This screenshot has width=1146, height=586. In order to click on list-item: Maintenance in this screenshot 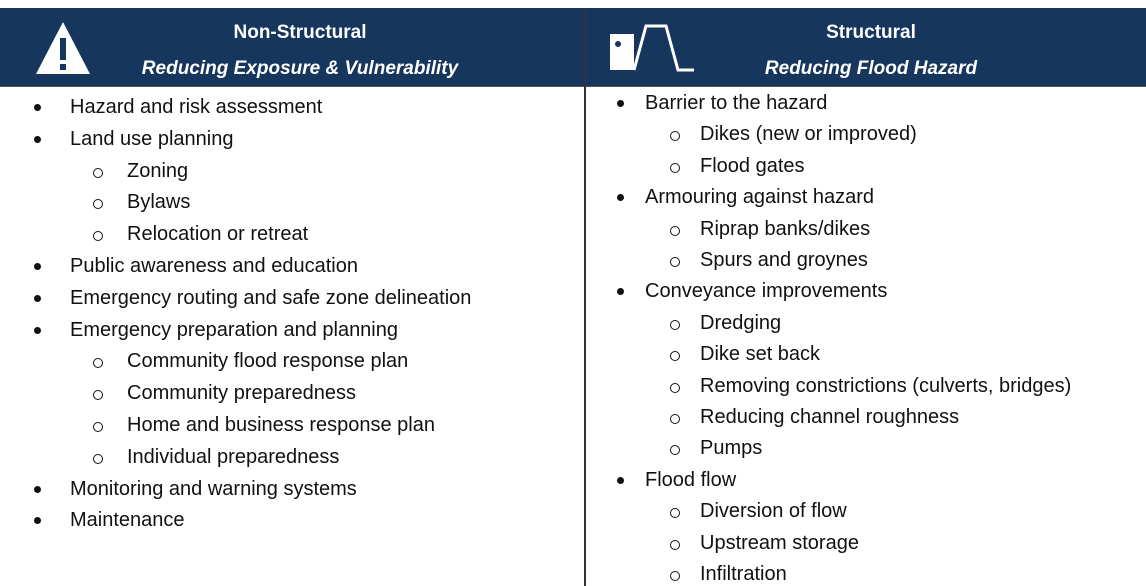, I will do `click(127, 520)`.